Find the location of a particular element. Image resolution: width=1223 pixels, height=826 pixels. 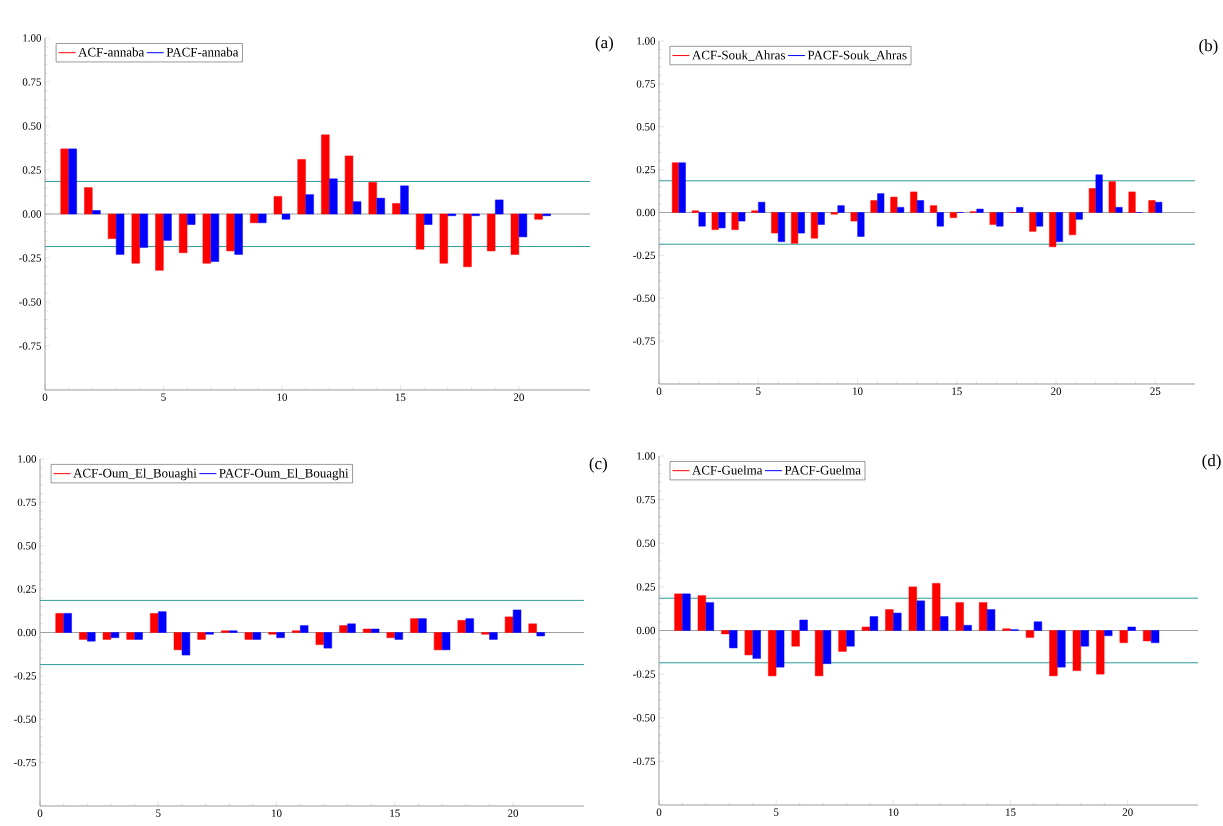

chart-title: (a) is located at coordinates (604, 44).